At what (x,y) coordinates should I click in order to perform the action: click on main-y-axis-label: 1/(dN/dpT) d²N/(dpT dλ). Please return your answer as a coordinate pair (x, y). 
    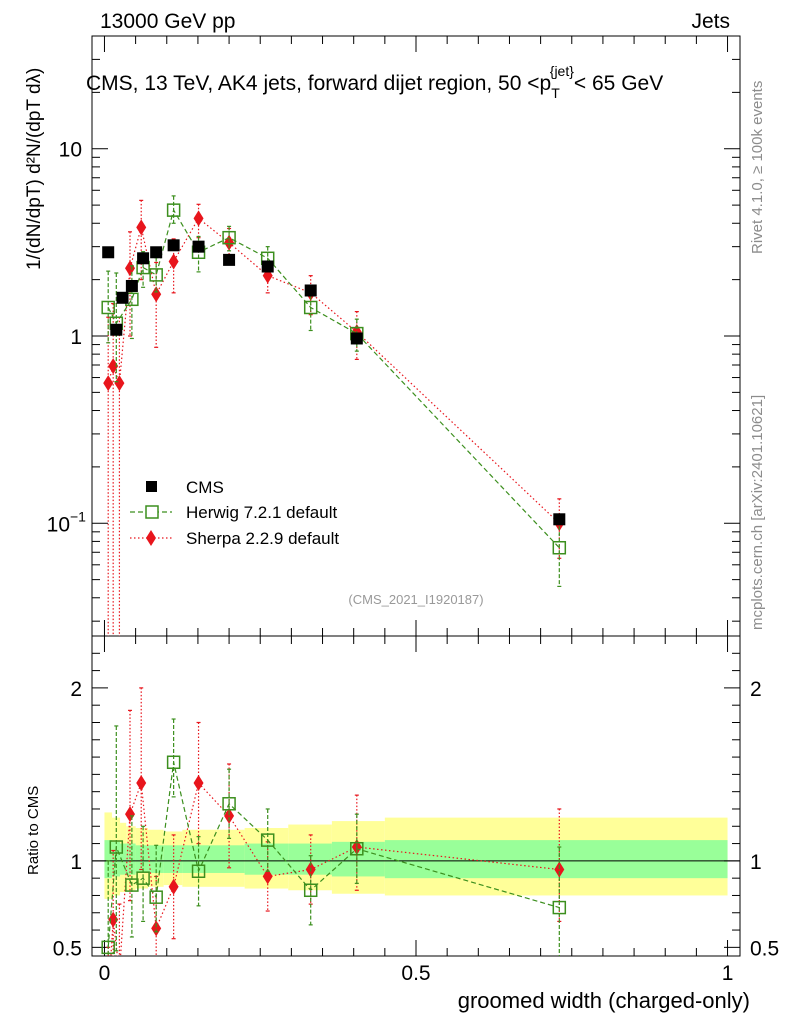
    Looking at the image, I should click on (34, 169).